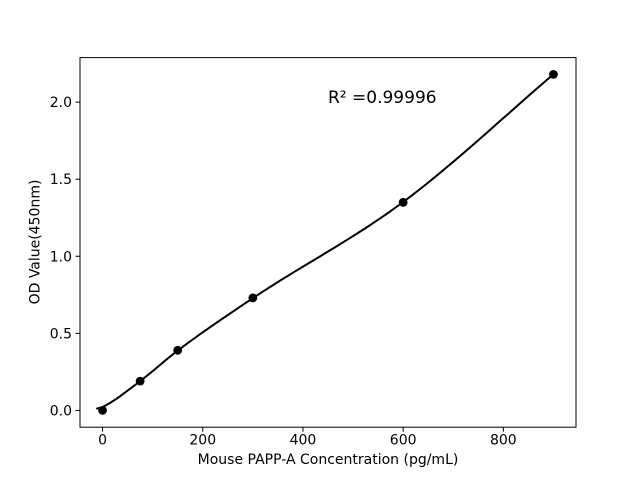 This screenshot has width=640, height=480. I want to click on y-tick-label: 1.5, so click(61, 180).